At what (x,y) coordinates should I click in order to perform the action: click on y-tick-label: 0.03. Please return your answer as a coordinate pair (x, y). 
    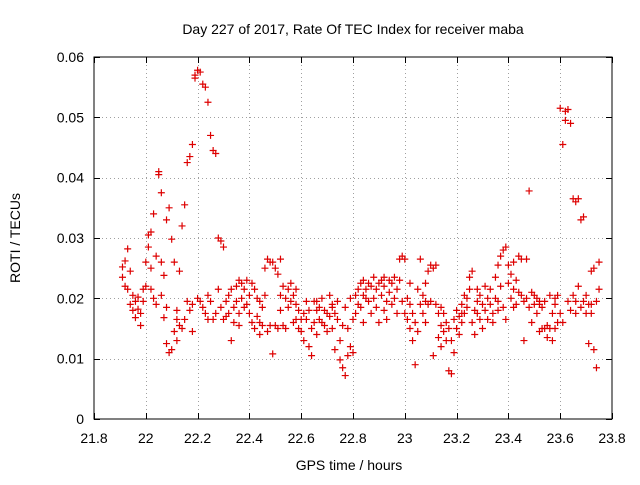
    Looking at the image, I should click on (70, 238).